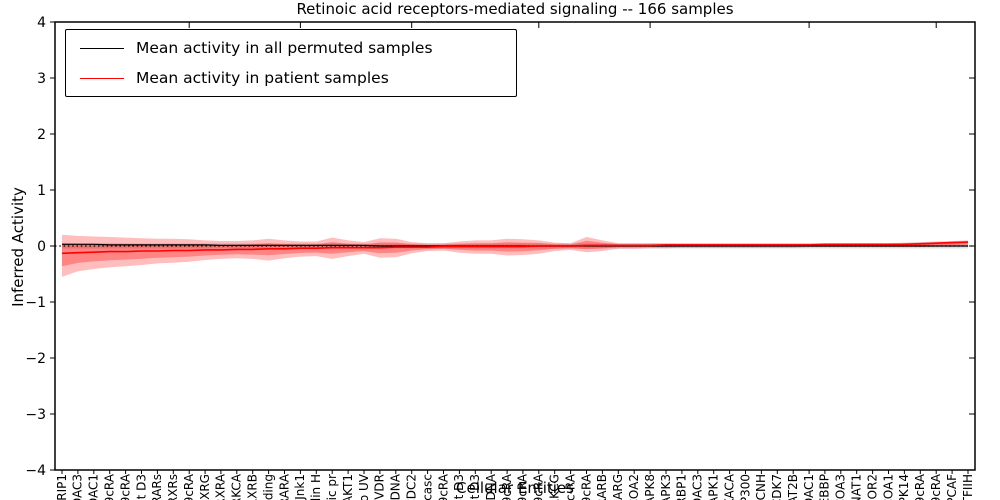 This screenshot has height=500, width=1000. I want to click on x-tick-label: RXRs/RARs/NRIP1/9cRA/HDAC1, so click(94, 487).